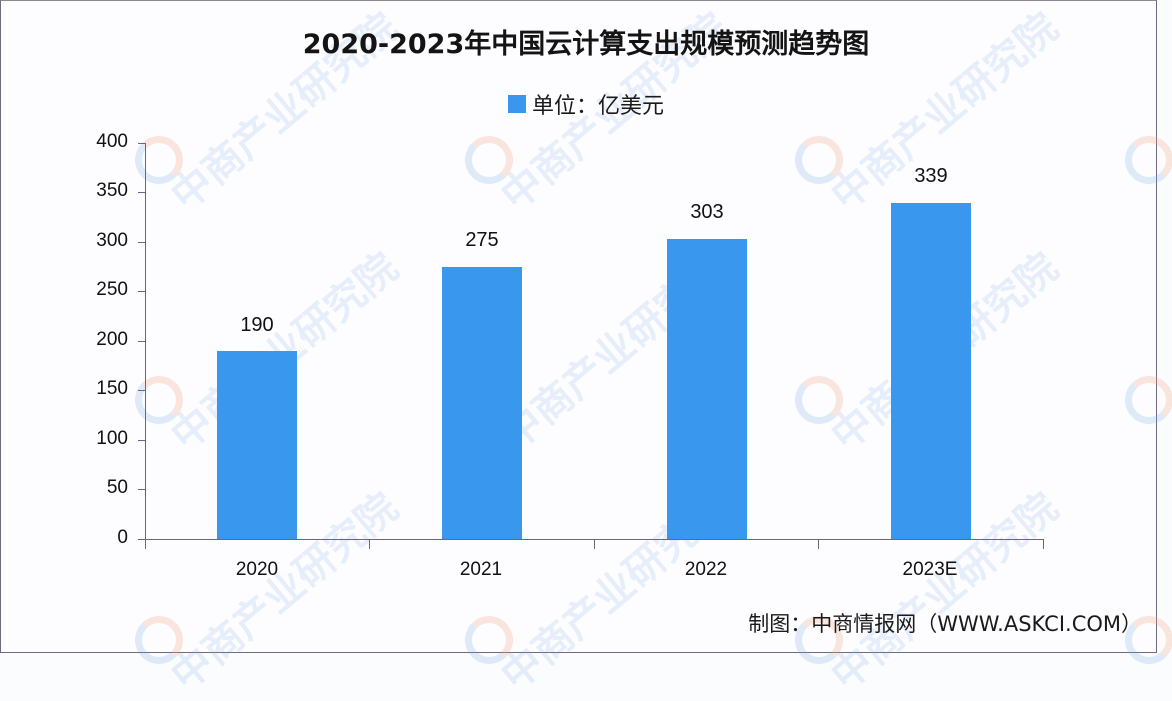 Image resolution: width=1172 pixels, height=701 pixels. What do you see at coordinates (707, 389) in the screenshot?
I see `bar-2022` at bounding box center [707, 389].